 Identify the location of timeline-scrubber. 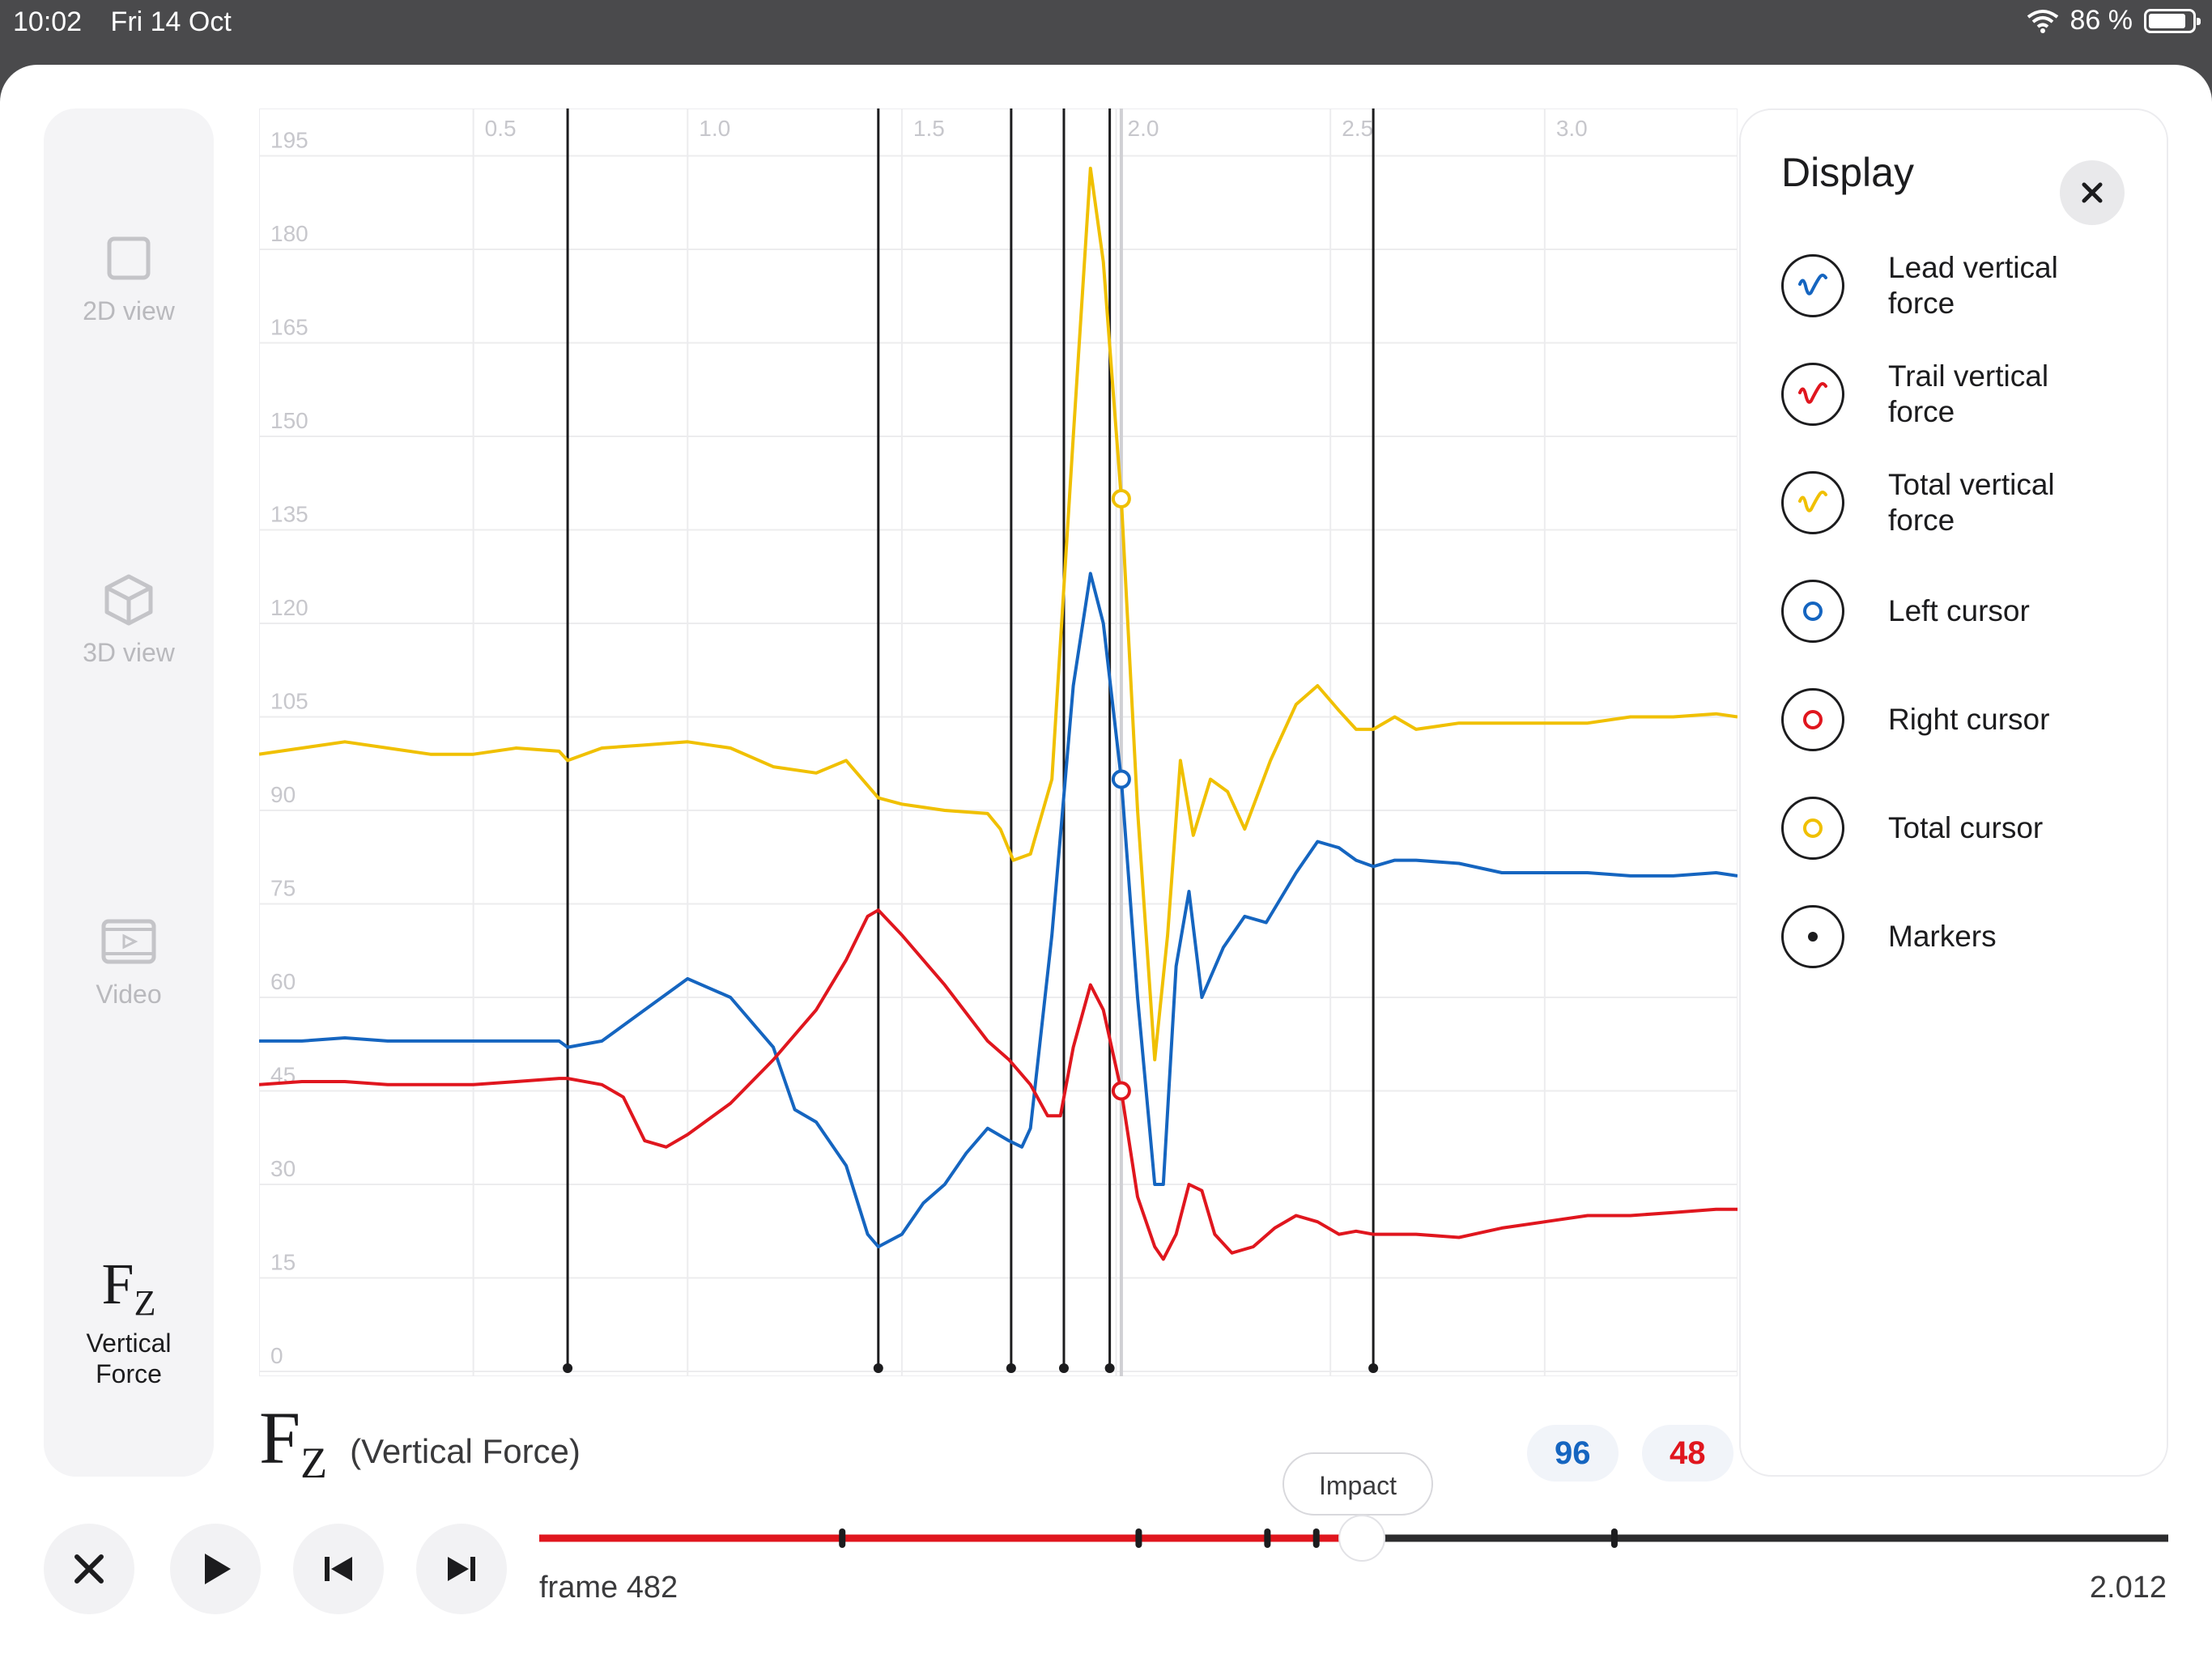
(1354, 1538).